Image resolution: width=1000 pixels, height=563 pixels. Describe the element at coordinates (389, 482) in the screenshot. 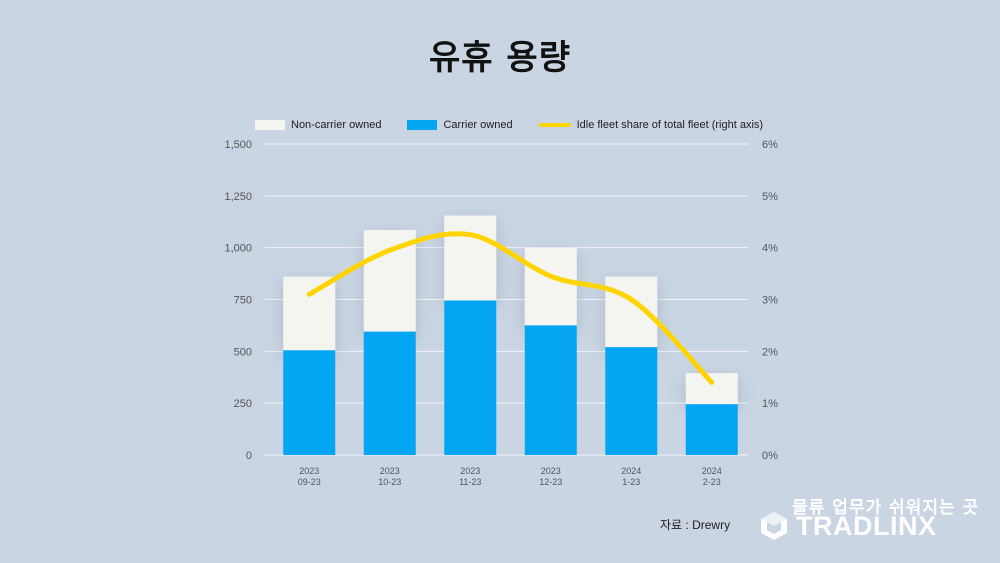

I see `x-tick-label: 10-23` at that location.